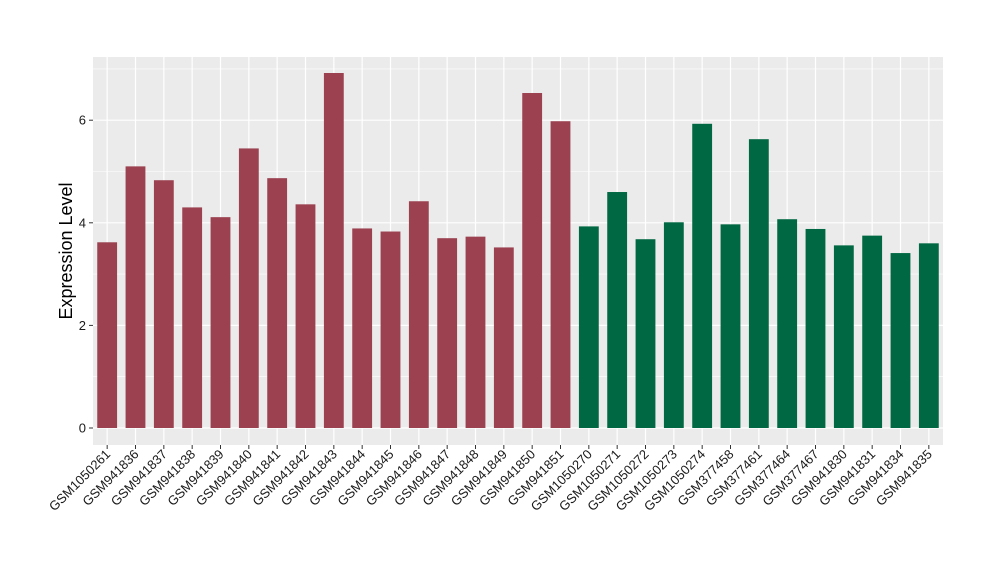  What do you see at coordinates (815, 328) in the screenshot?
I see `bar-gsm377467` at bounding box center [815, 328].